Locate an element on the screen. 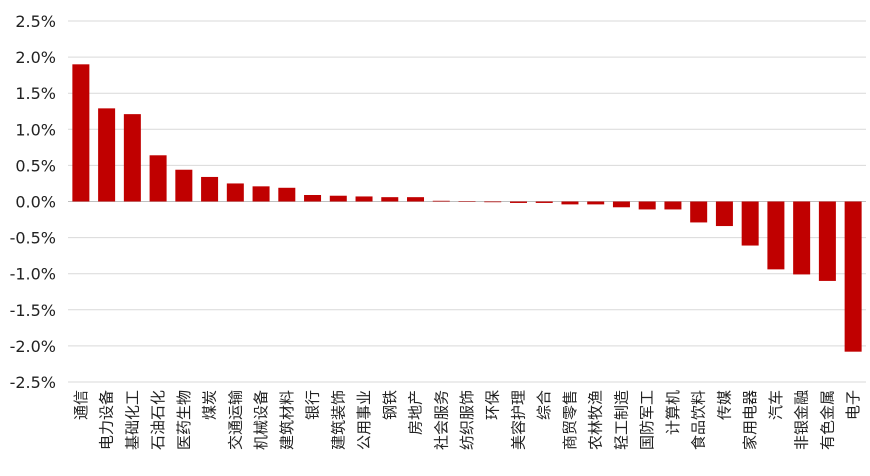 This screenshot has height=476, width=870. x-category-label: 食品饮料 is located at coordinates (699, 420).